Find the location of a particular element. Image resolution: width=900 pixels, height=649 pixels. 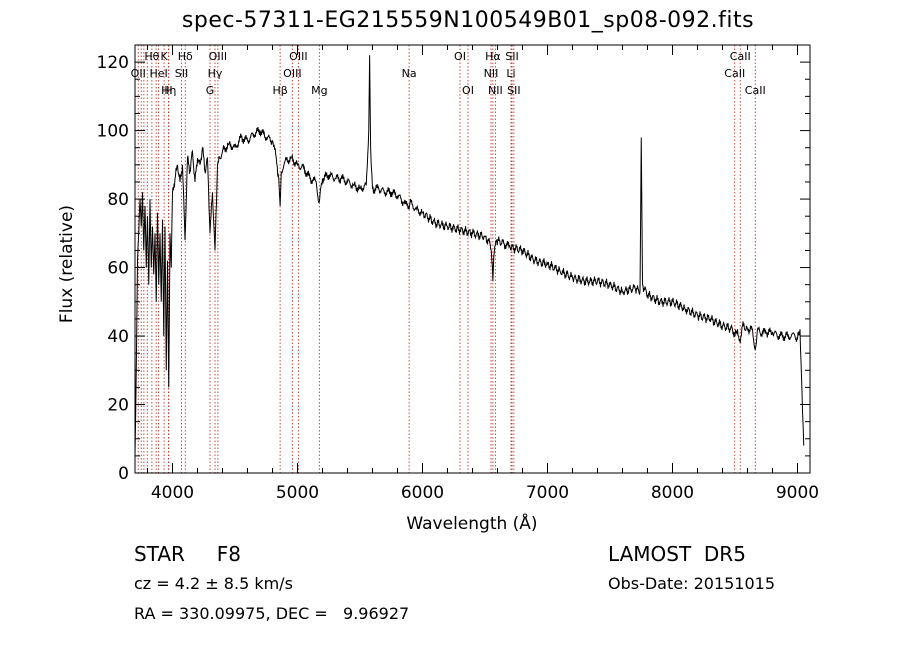

line-label: Li is located at coordinates (510, 73).